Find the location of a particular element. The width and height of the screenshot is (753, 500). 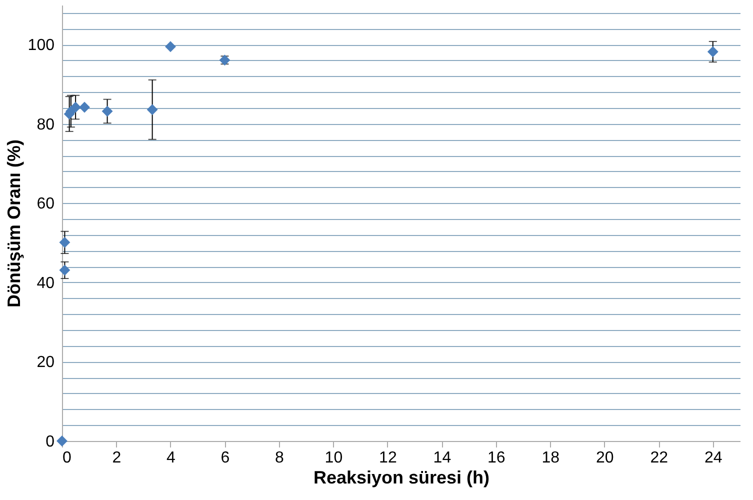

y-tick-label: 40 is located at coordinates (45, 283).